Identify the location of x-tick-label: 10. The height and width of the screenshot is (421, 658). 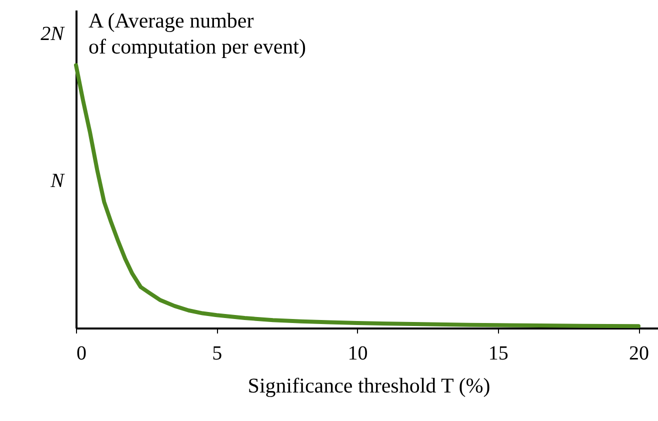
(358, 353).